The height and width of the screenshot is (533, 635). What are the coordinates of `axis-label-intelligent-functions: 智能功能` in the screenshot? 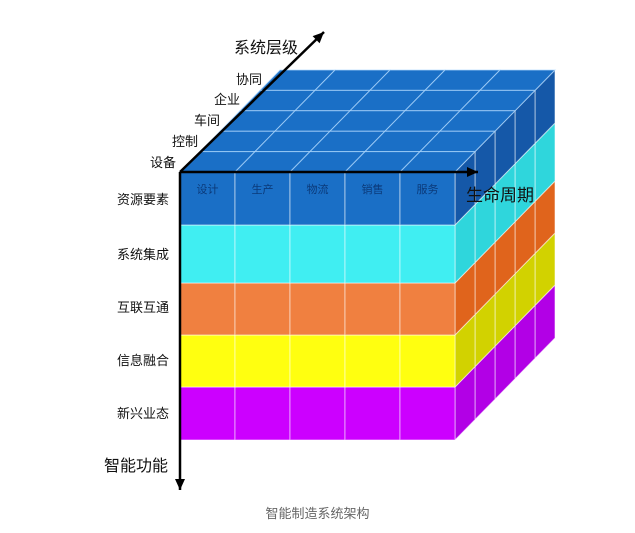 It's located at (136, 465).